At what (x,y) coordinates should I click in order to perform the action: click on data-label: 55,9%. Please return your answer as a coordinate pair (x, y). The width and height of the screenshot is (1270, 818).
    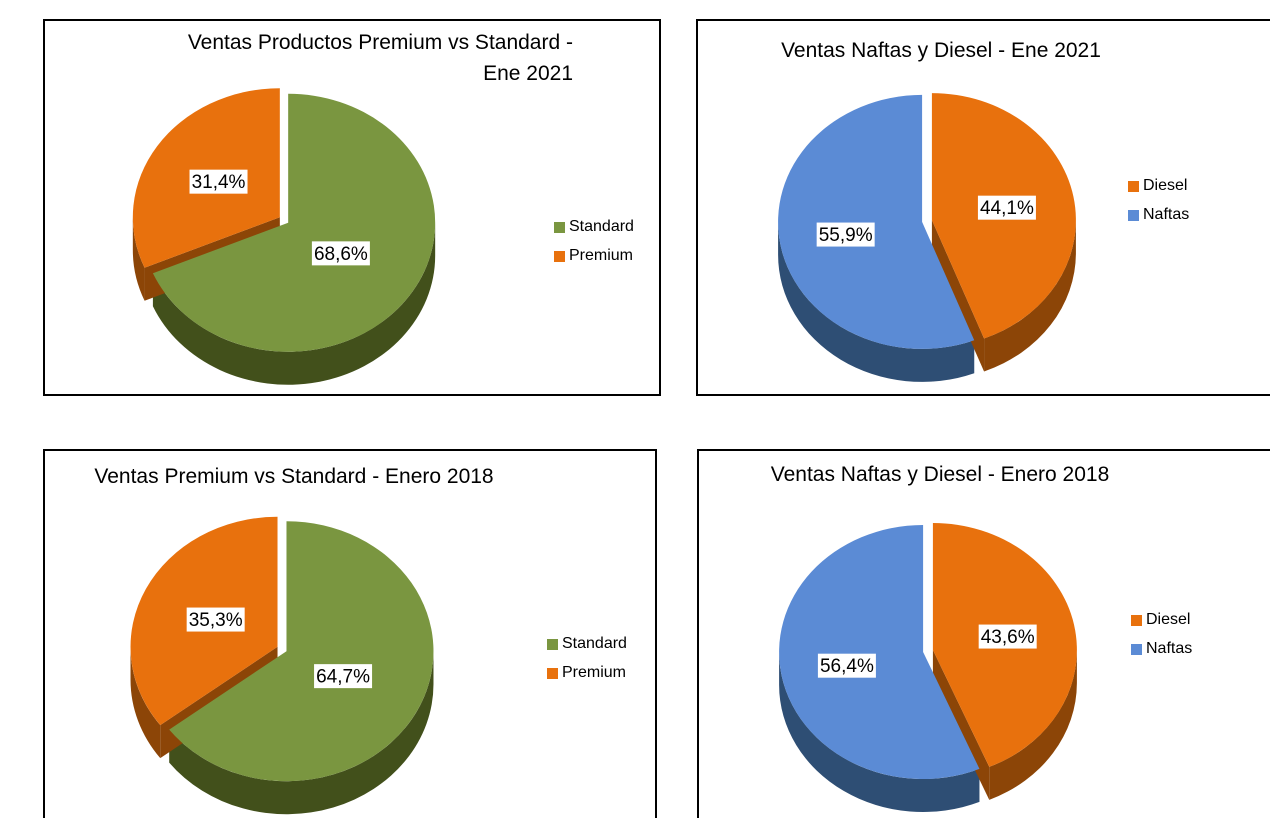
    Looking at the image, I should click on (846, 235).